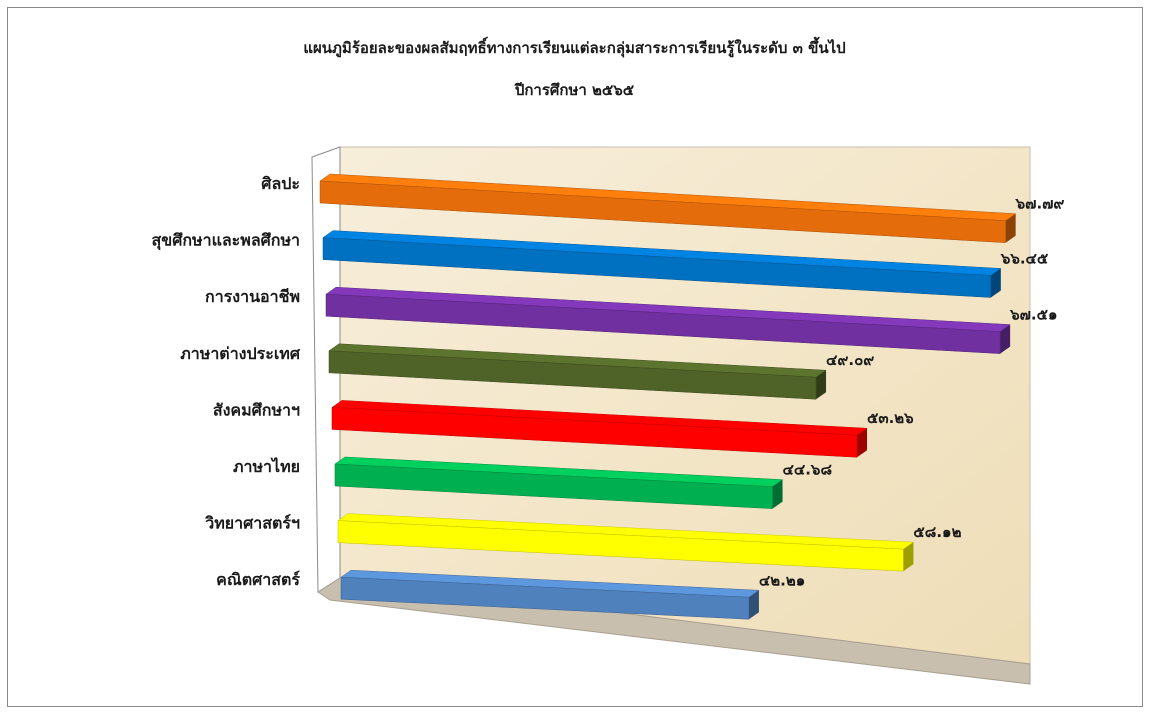 This screenshot has height=713, width=1149. I want to click on data-label: ๖๗.๗๙, so click(1040, 204).